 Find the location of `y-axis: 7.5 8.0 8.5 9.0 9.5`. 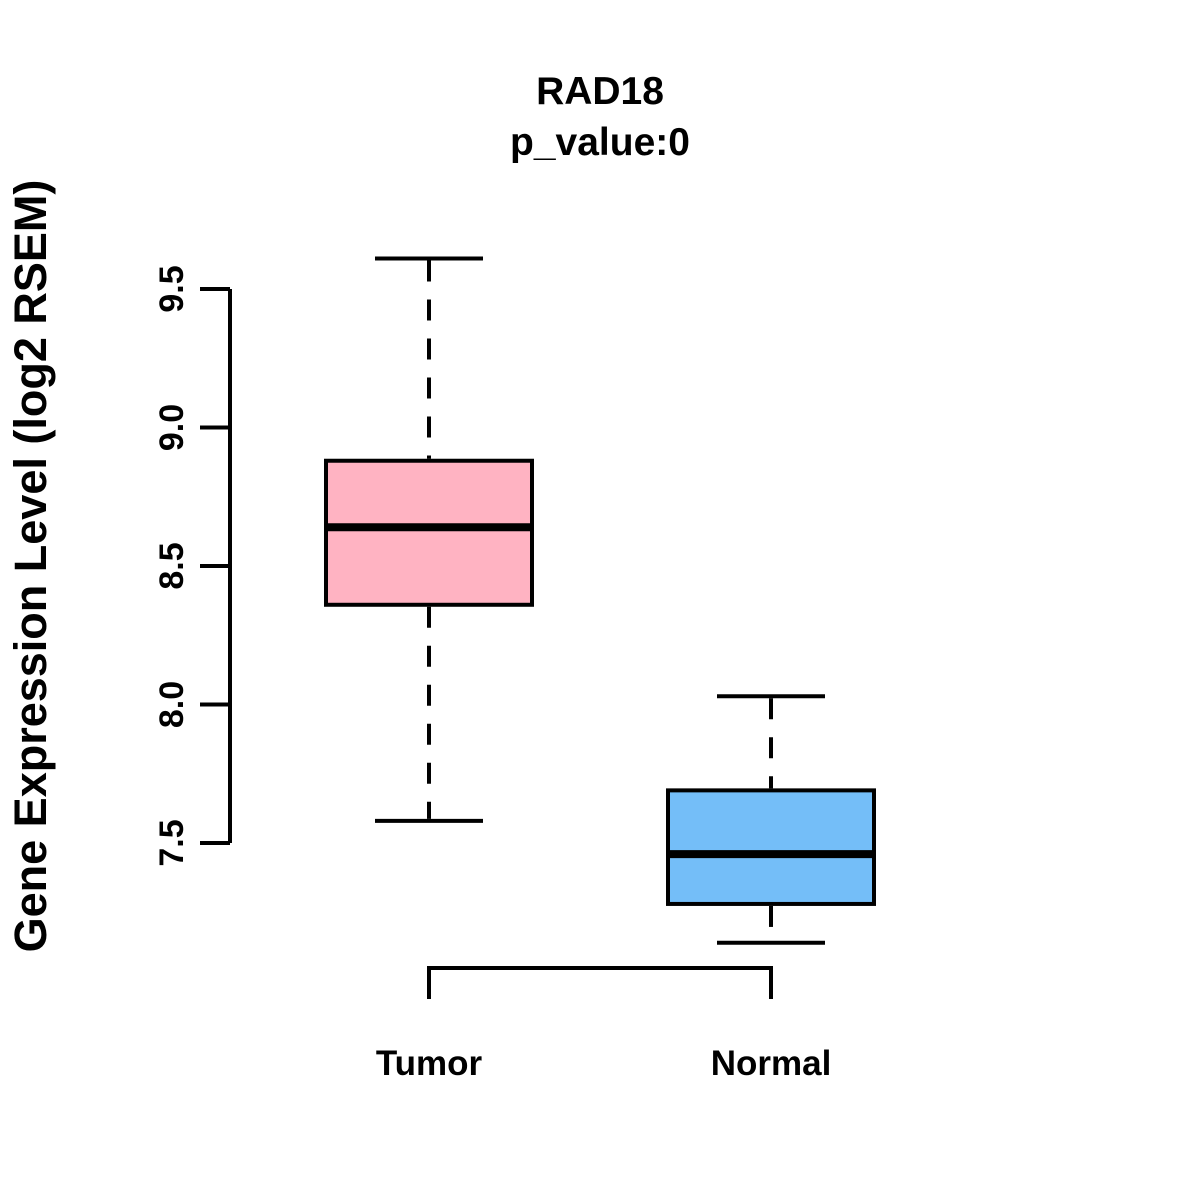

y-axis: 7.5 8.0 8.5 9.0 9.5 is located at coordinates (192, 566).